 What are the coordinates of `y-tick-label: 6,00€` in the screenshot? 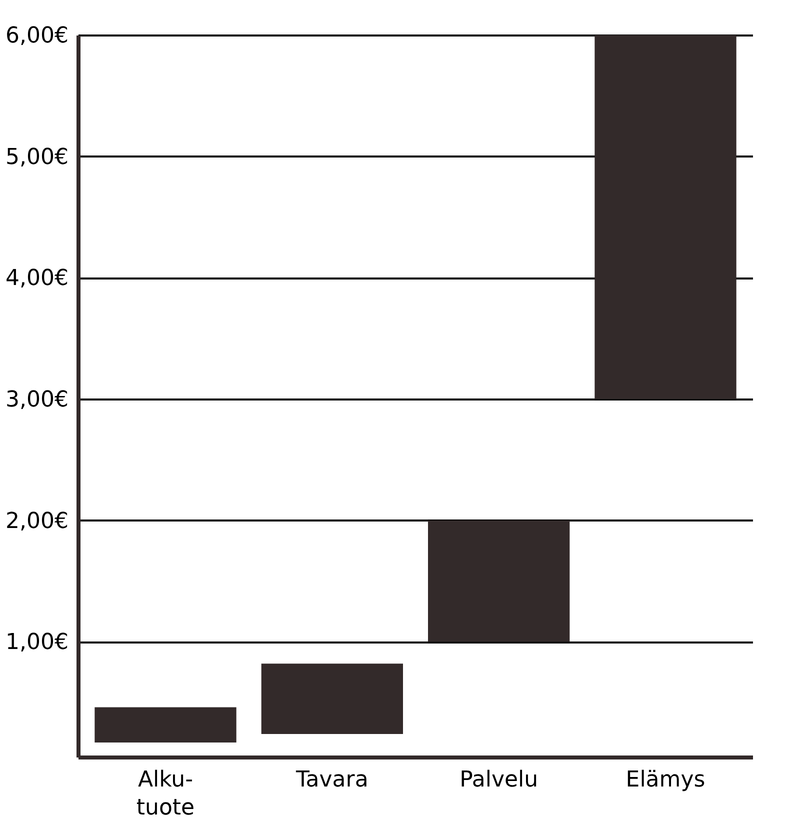 It's located at (37, 36).